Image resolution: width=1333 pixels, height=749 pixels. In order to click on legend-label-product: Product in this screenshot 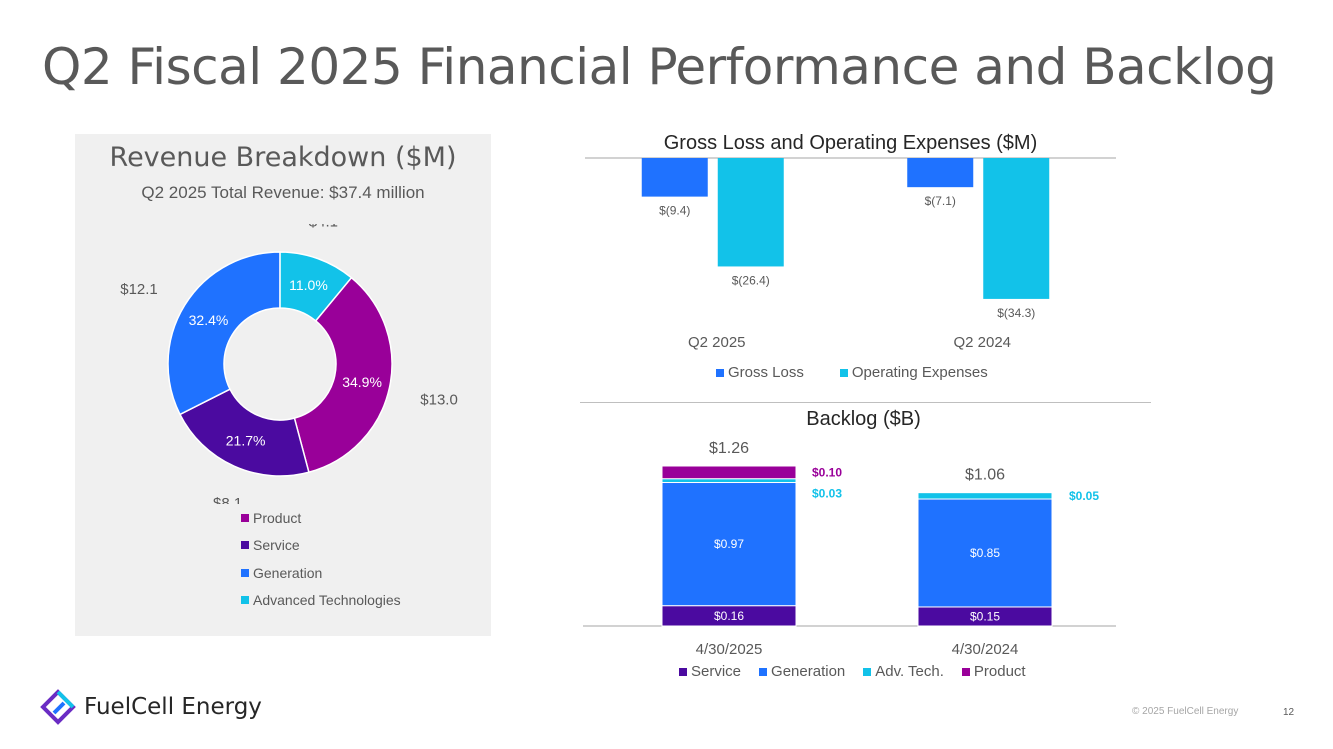, I will do `click(277, 517)`.